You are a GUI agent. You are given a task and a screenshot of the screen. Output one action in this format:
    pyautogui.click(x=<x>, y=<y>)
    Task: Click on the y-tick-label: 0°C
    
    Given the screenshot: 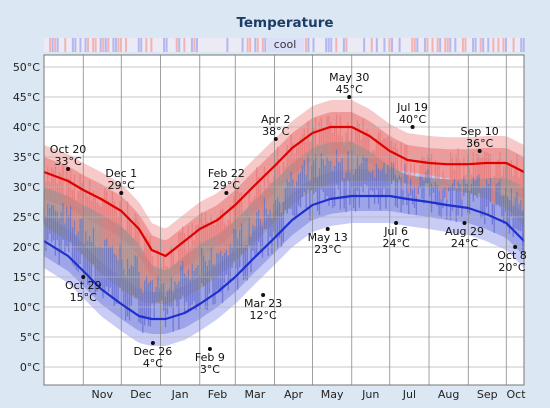 What is the action you would take?
    pyautogui.click(x=30, y=367)
    